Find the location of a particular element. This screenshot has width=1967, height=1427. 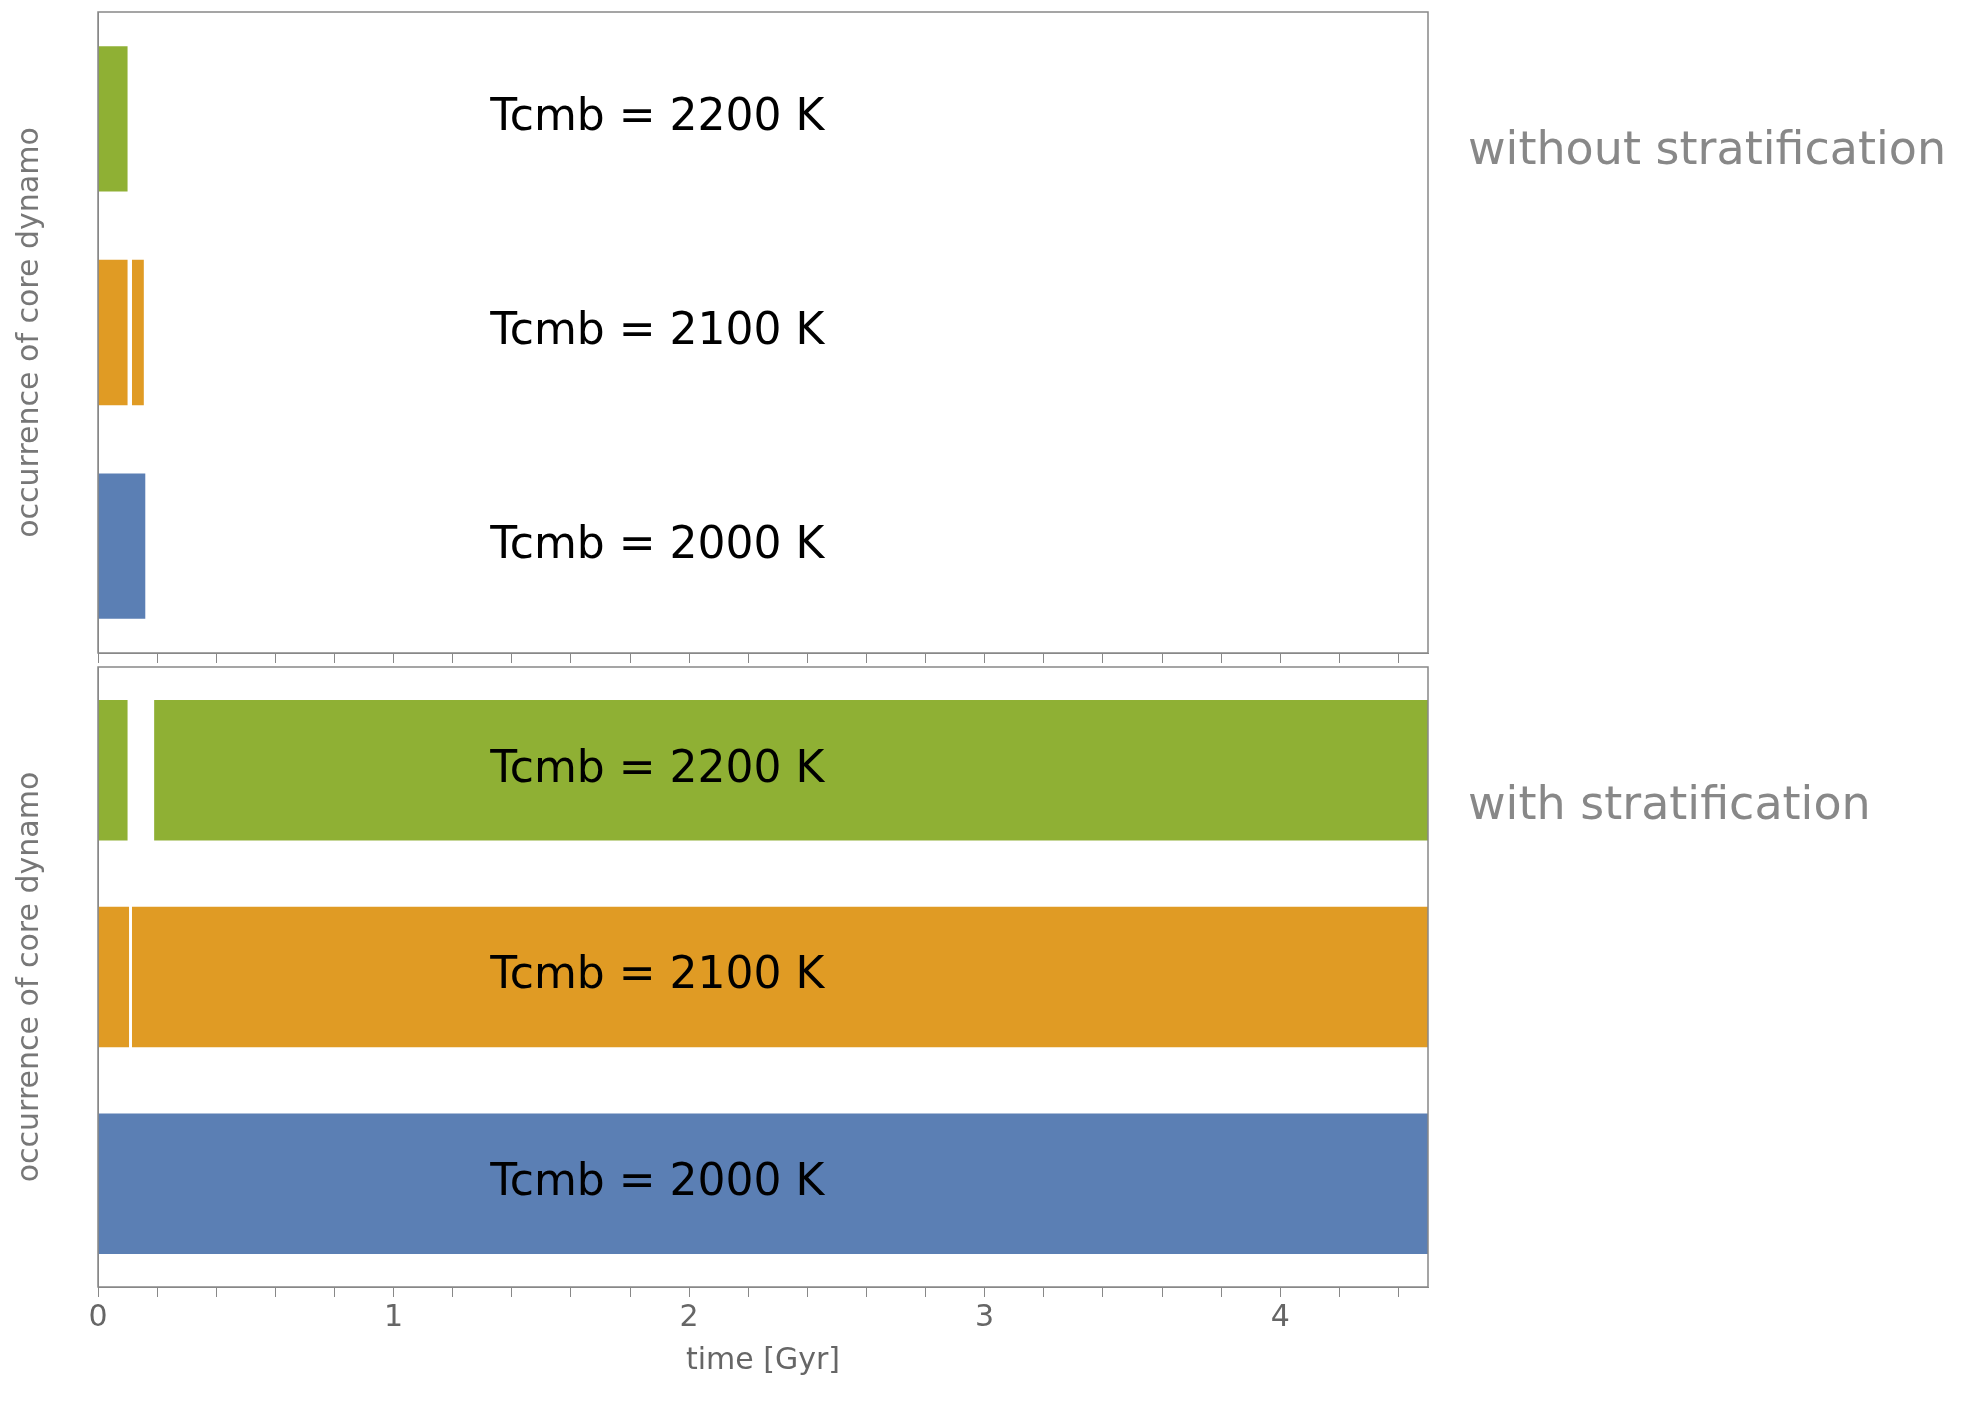

bar is located at coordinates (763, 1183).